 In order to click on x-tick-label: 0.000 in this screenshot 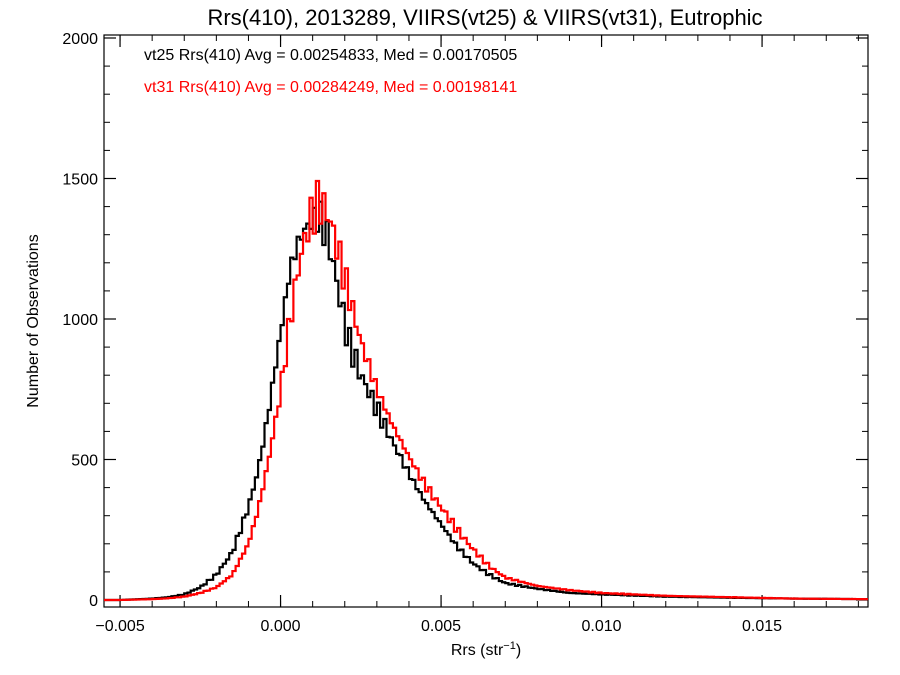, I will do `click(281, 626)`.